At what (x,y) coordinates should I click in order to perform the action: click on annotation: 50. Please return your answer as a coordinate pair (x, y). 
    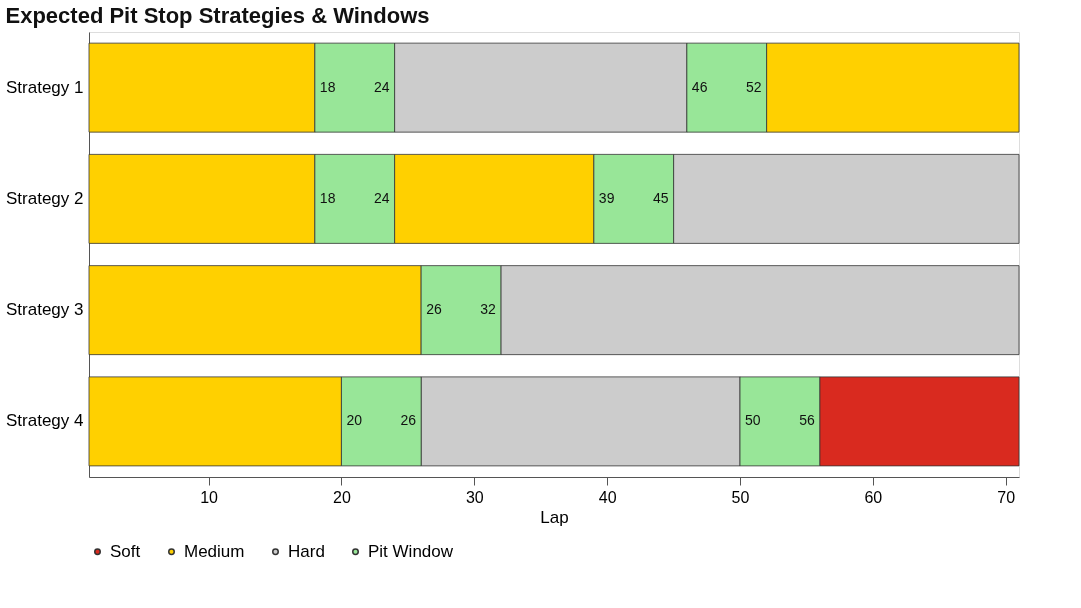
    Looking at the image, I should click on (753, 420).